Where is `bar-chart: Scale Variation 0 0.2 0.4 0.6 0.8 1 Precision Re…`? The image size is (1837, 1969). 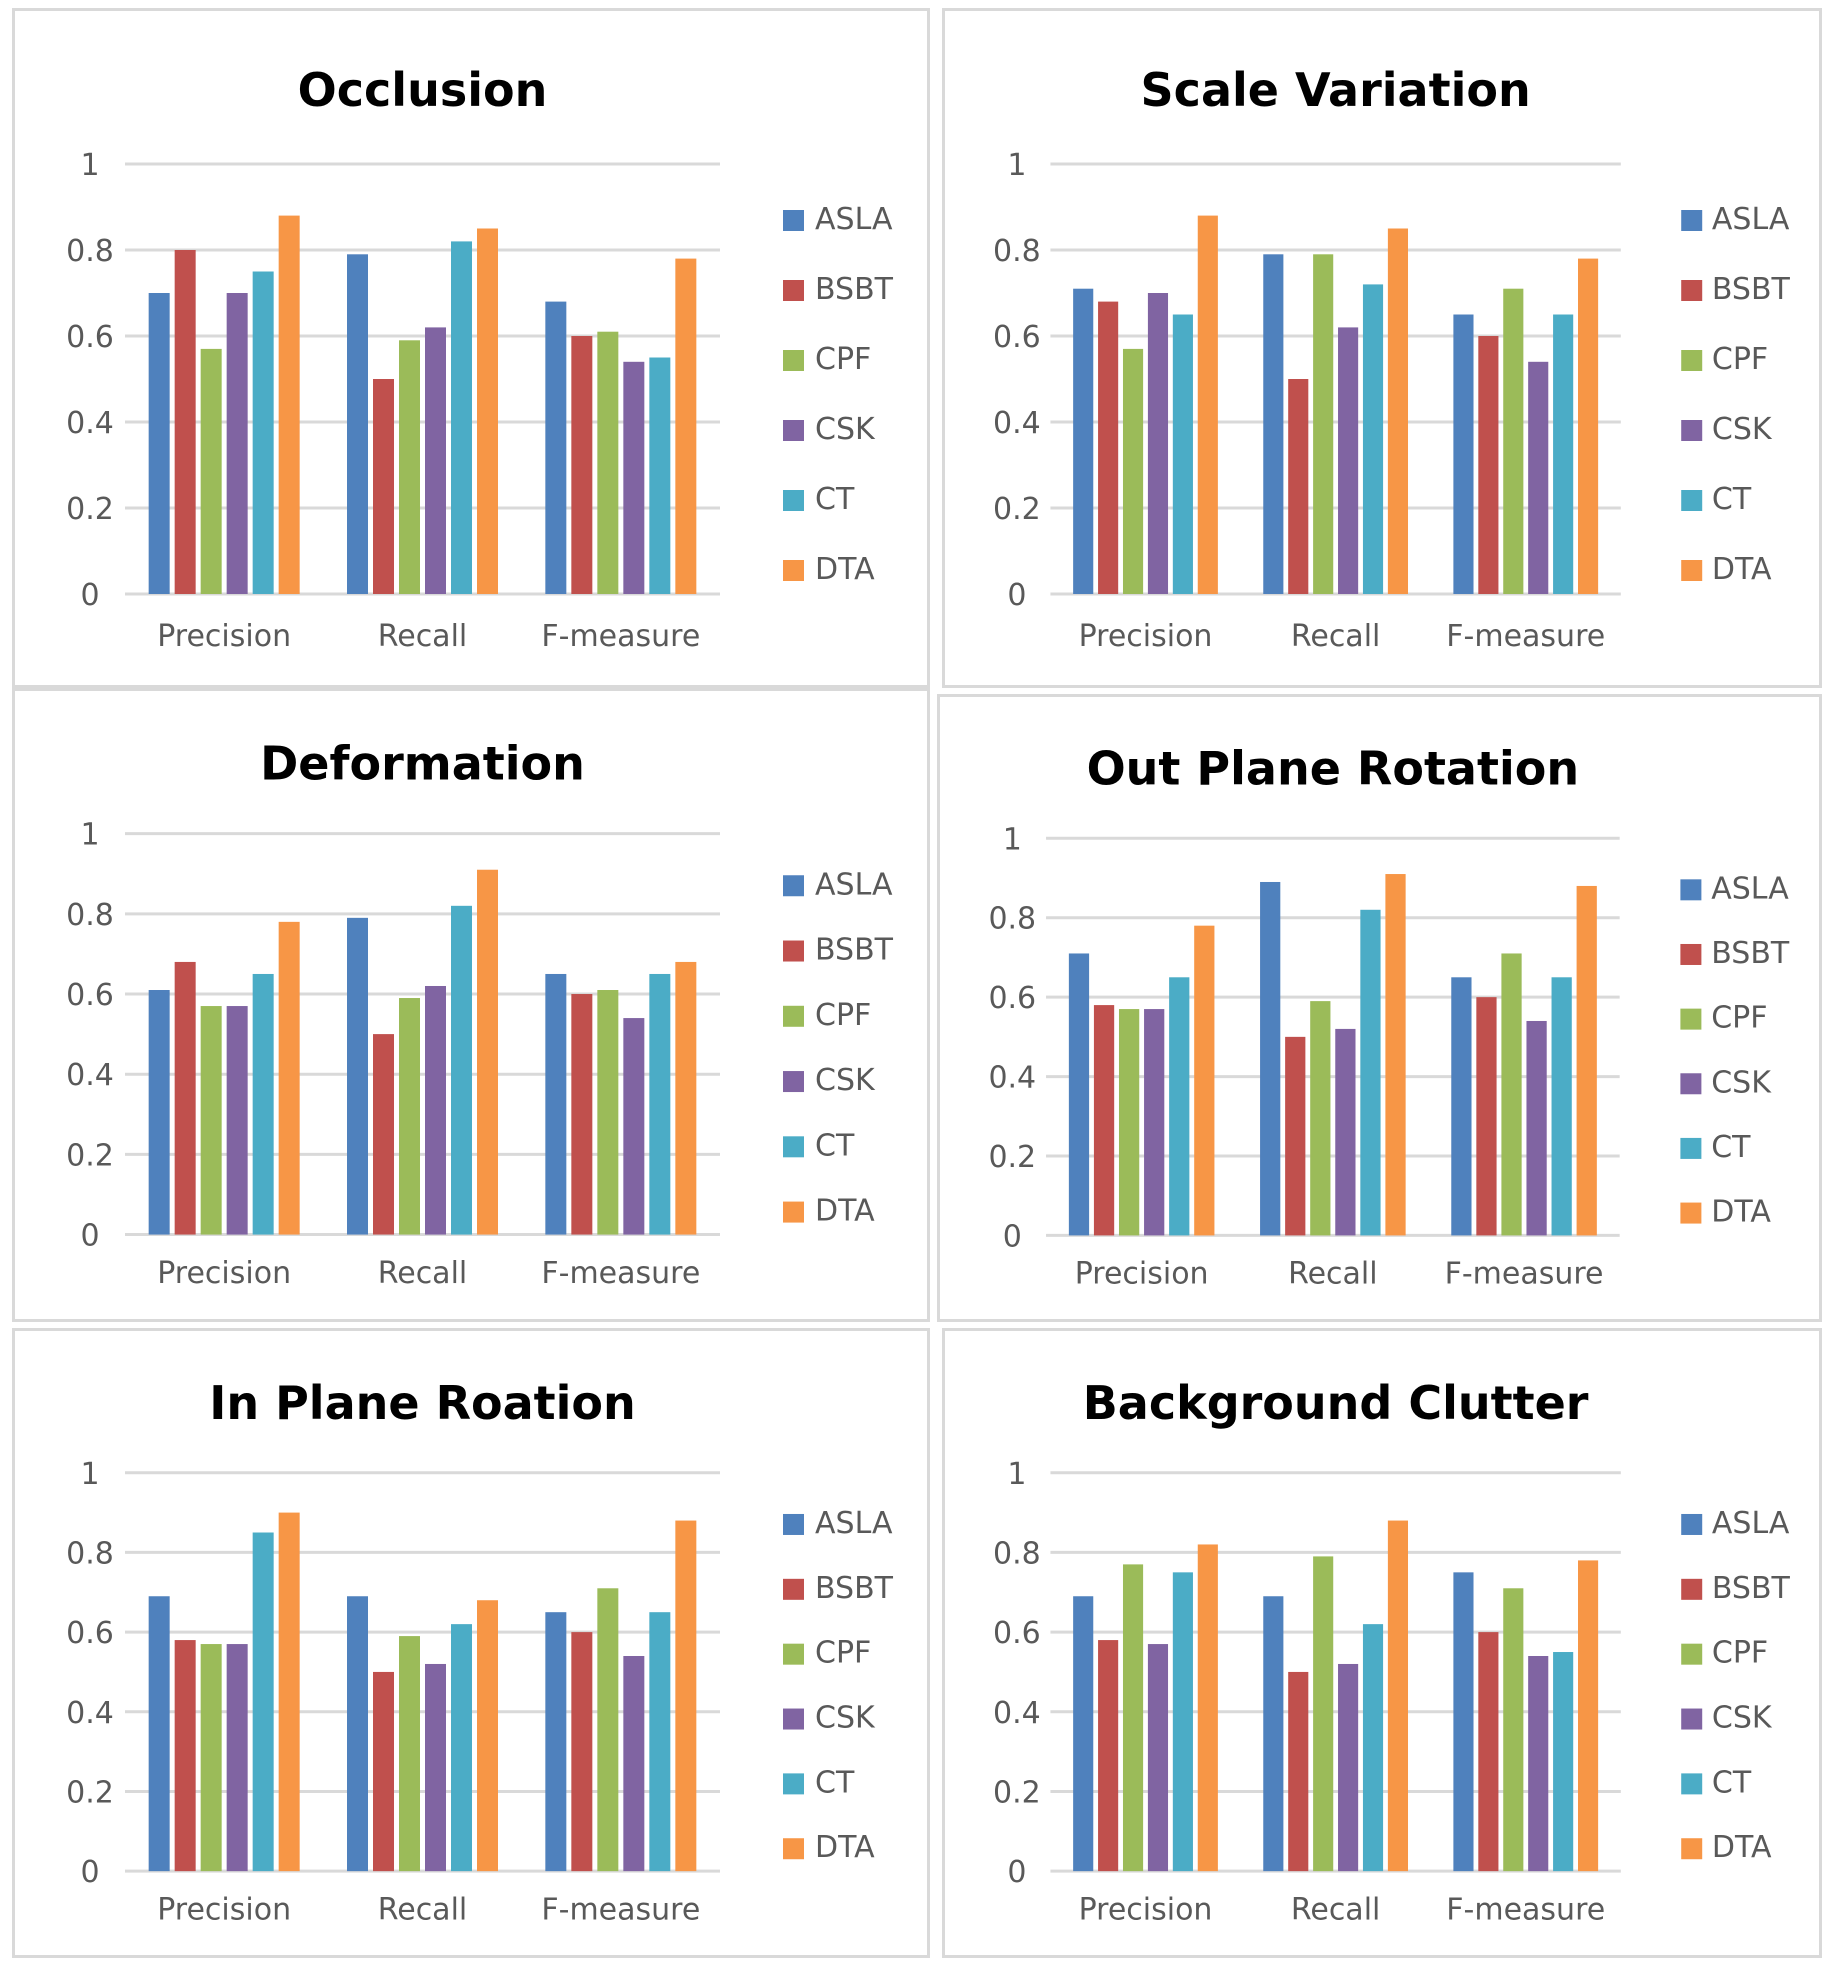
bar-chart: Scale Variation 0 0.2 0.4 0.6 0.8 1 Precision Re… is located at coordinates (1392, 358).